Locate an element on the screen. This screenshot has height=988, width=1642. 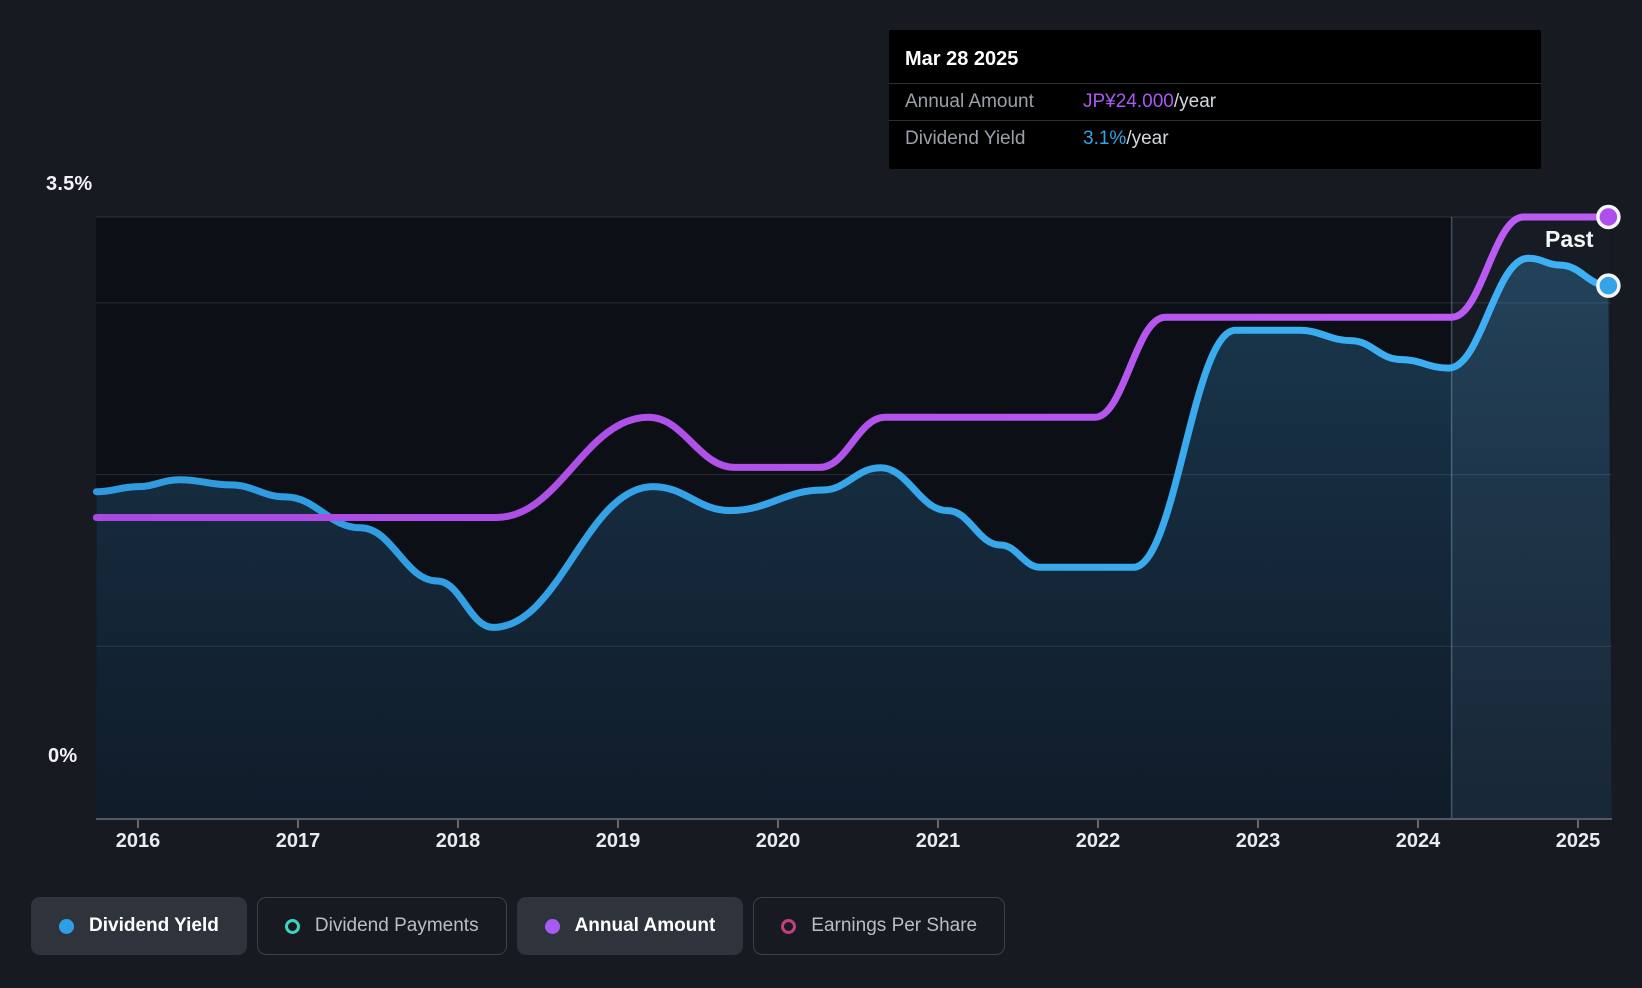
legend-label: Annual Amount is located at coordinates (645, 925).